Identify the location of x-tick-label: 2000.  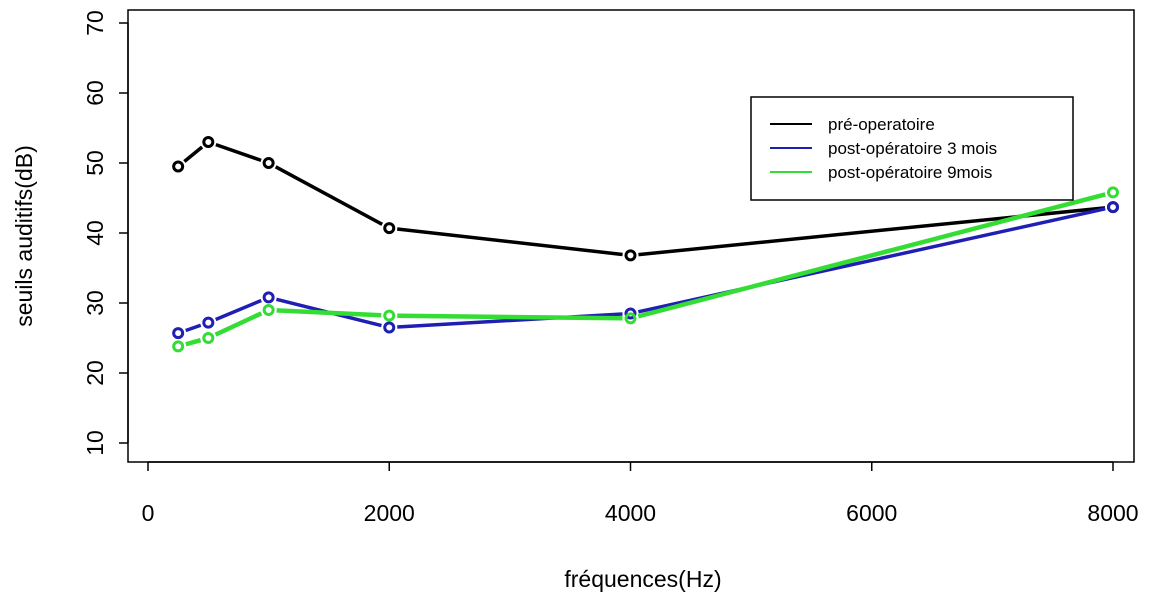
(389, 513).